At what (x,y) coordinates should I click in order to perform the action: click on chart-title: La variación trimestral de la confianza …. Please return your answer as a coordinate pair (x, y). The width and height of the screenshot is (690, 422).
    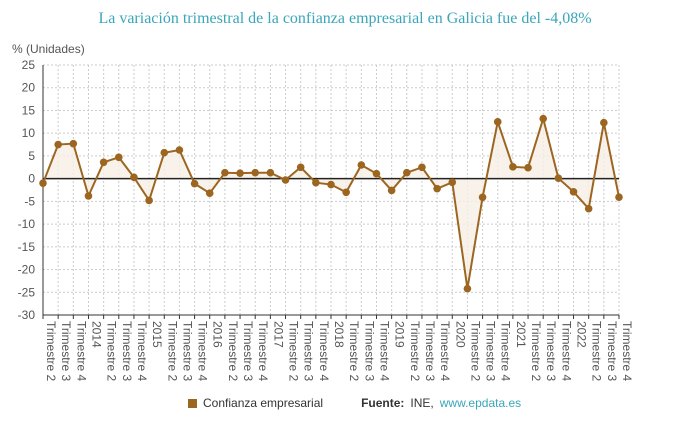
    Looking at the image, I should click on (345, 18).